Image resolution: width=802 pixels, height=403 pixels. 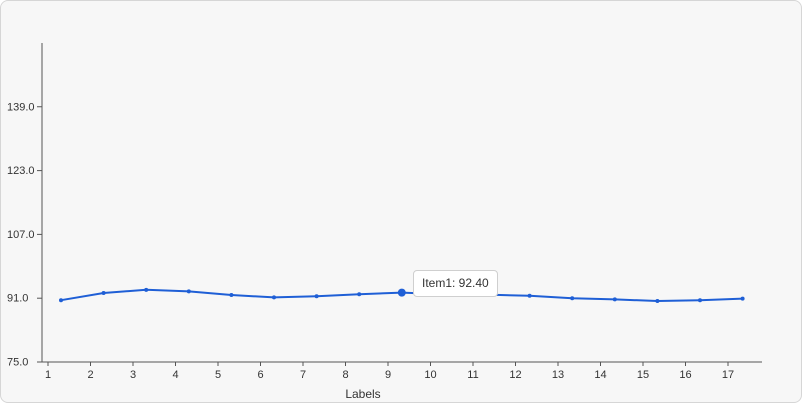 I want to click on y-tick-label: 107.0, so click(x=21, y=235).